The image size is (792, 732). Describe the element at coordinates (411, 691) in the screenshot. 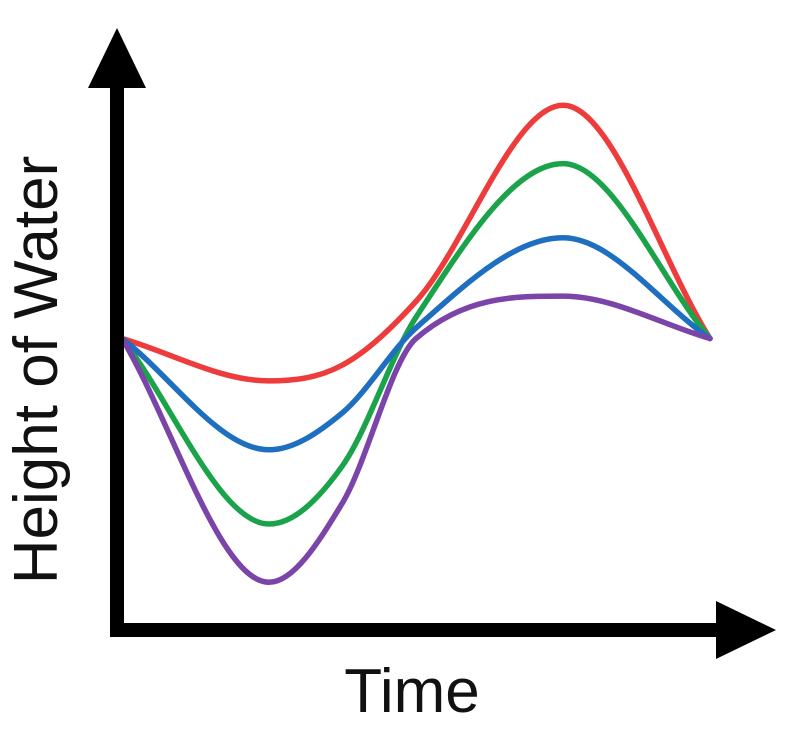

I see `x-axis-title: Time` at that location.